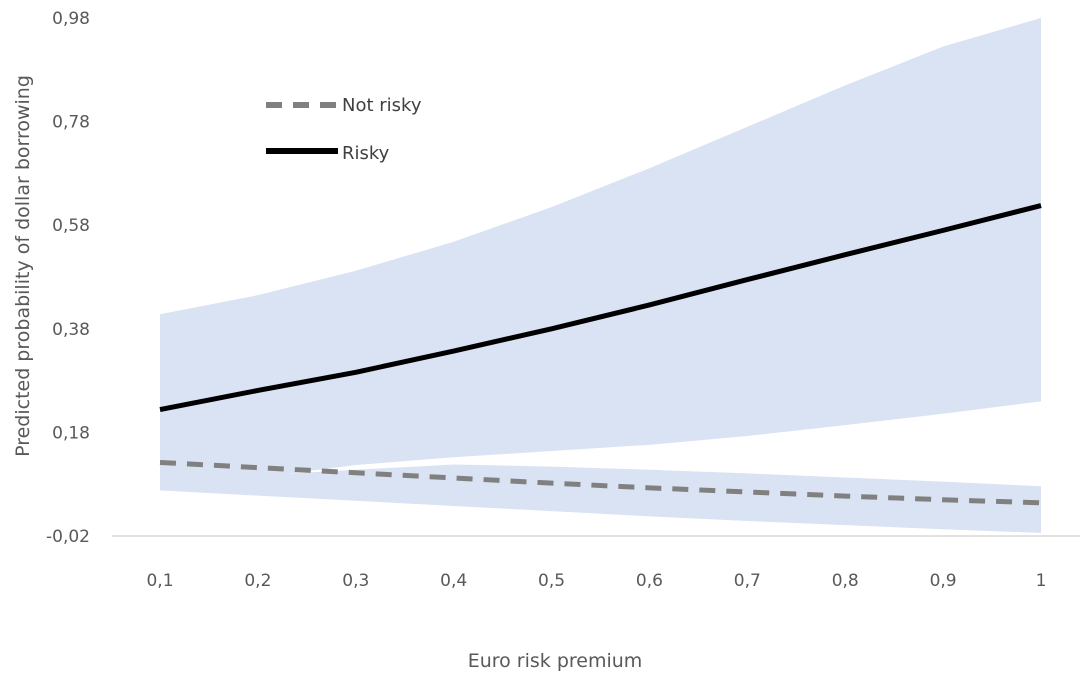  I want to click on confidence-band-not-risky, so click(600, 498).